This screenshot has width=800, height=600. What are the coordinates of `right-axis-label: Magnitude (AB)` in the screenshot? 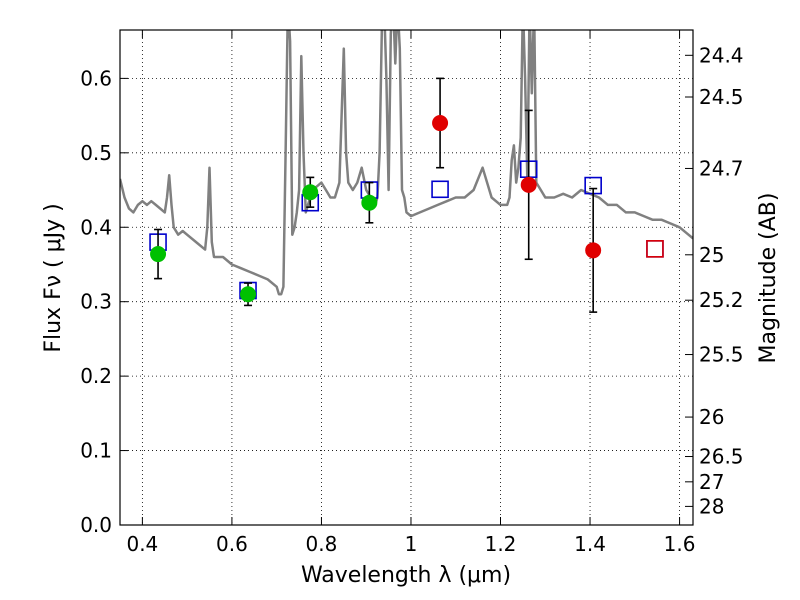 It's located at (768, 278).